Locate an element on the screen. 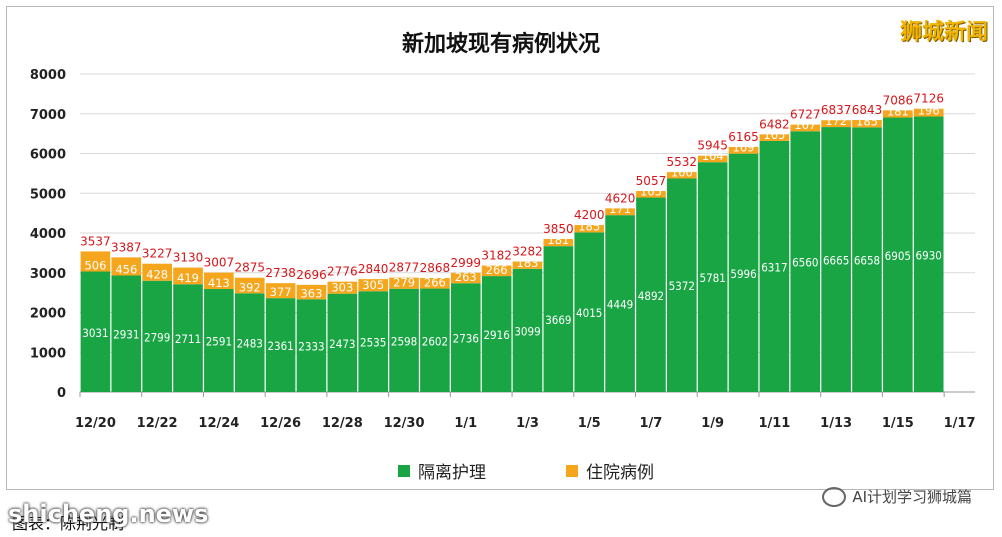  data-label-total: 3850 is located at coordinates (558, 229).